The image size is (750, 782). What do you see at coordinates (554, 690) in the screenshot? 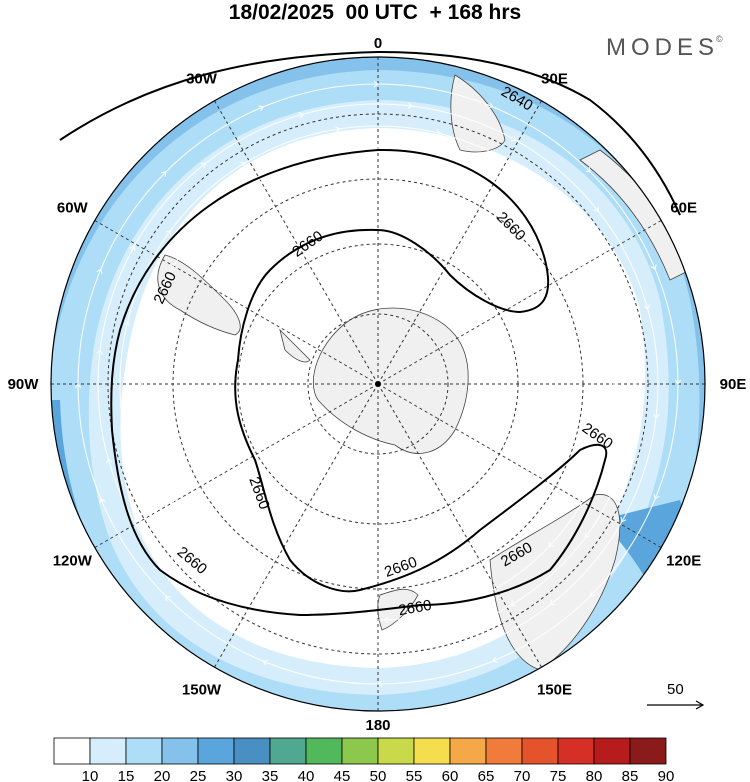
I see `longitude-label: 150E` at bounding box center [554, 690].